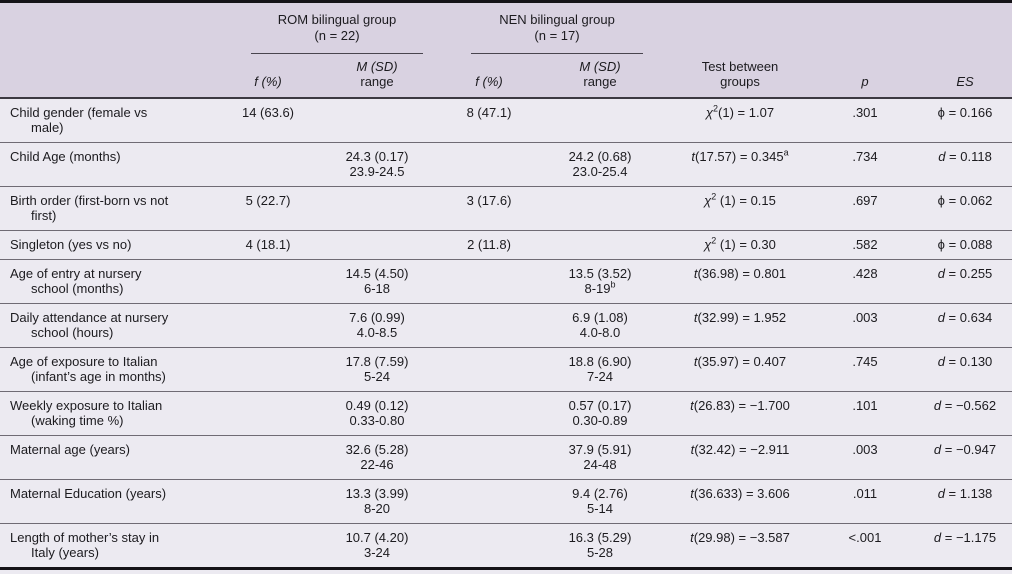 Image resolution: width=1012 pixels, height=574 pixels. Describe the element at coordinates (965, 414) in the screenshot. I see `effect-size-cell: d = −0.562` at that location.